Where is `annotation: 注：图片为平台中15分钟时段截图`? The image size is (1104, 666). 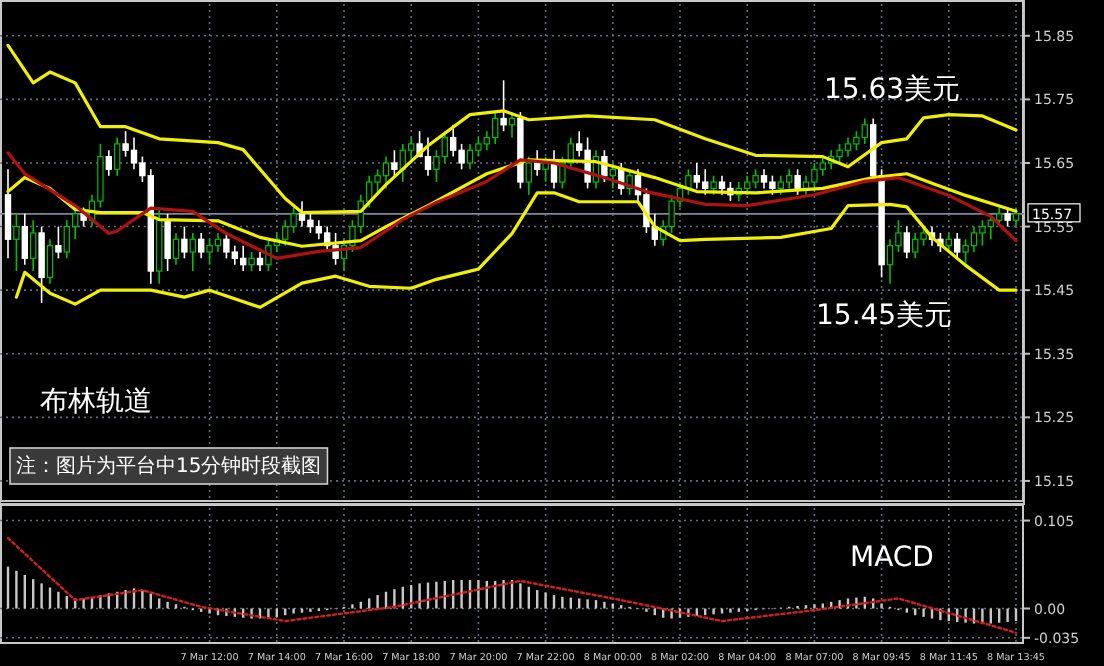
annotation: 注：图片为平台中15分钟时段截图 is located at coordinates (169, 466).